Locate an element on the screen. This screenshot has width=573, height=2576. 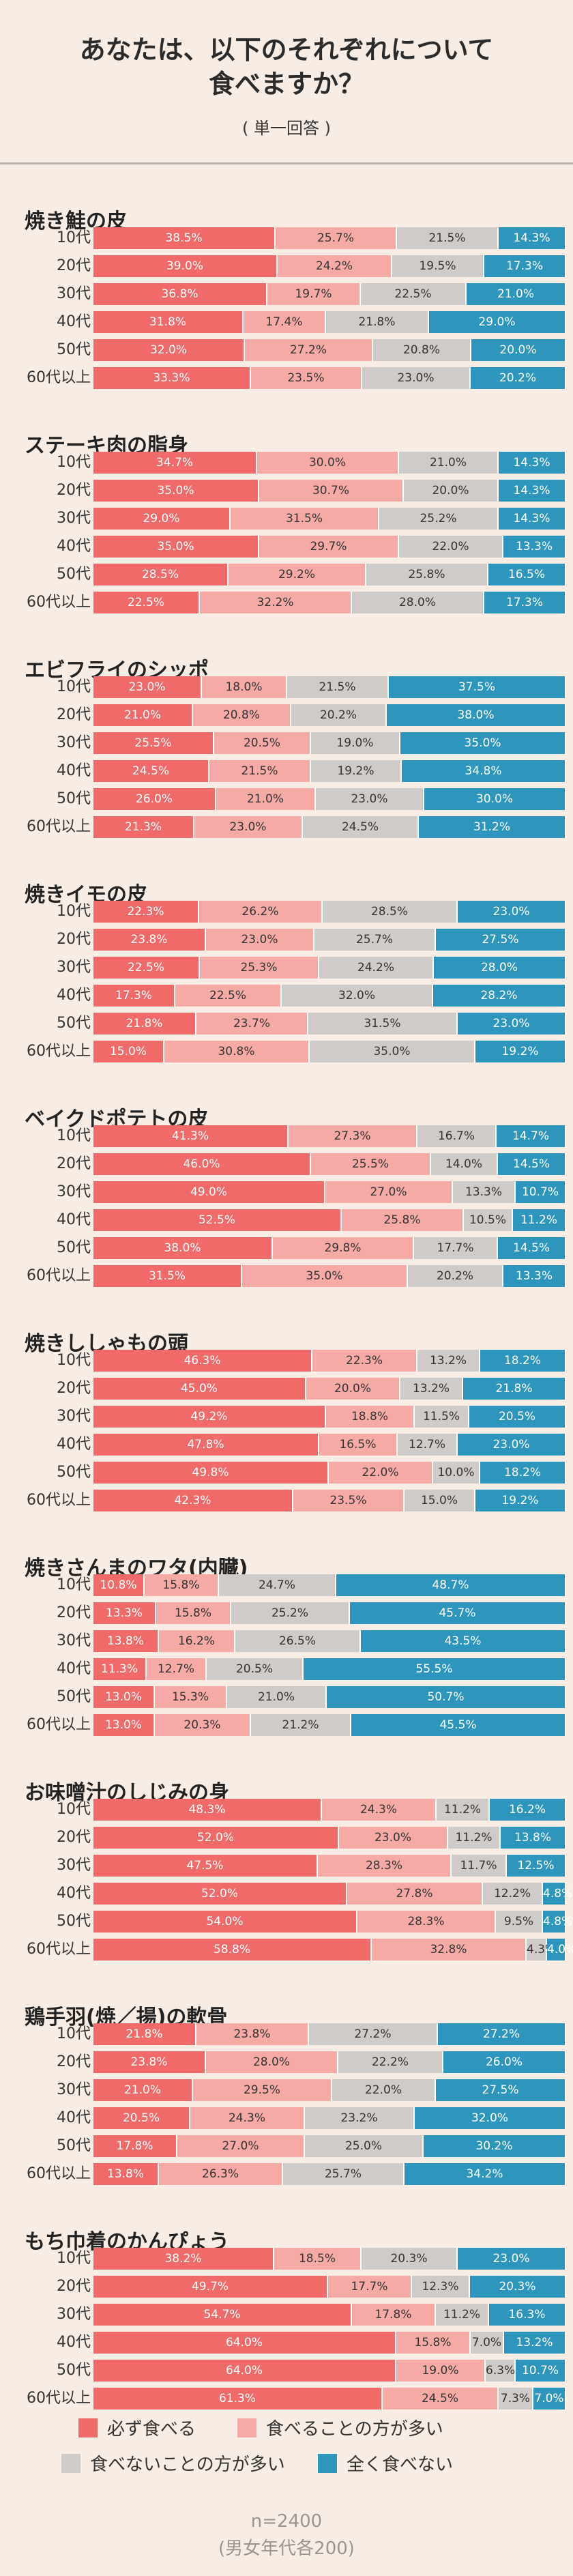
bar-segment-seldom: 12.3% is located at coordinates (441, 2287).